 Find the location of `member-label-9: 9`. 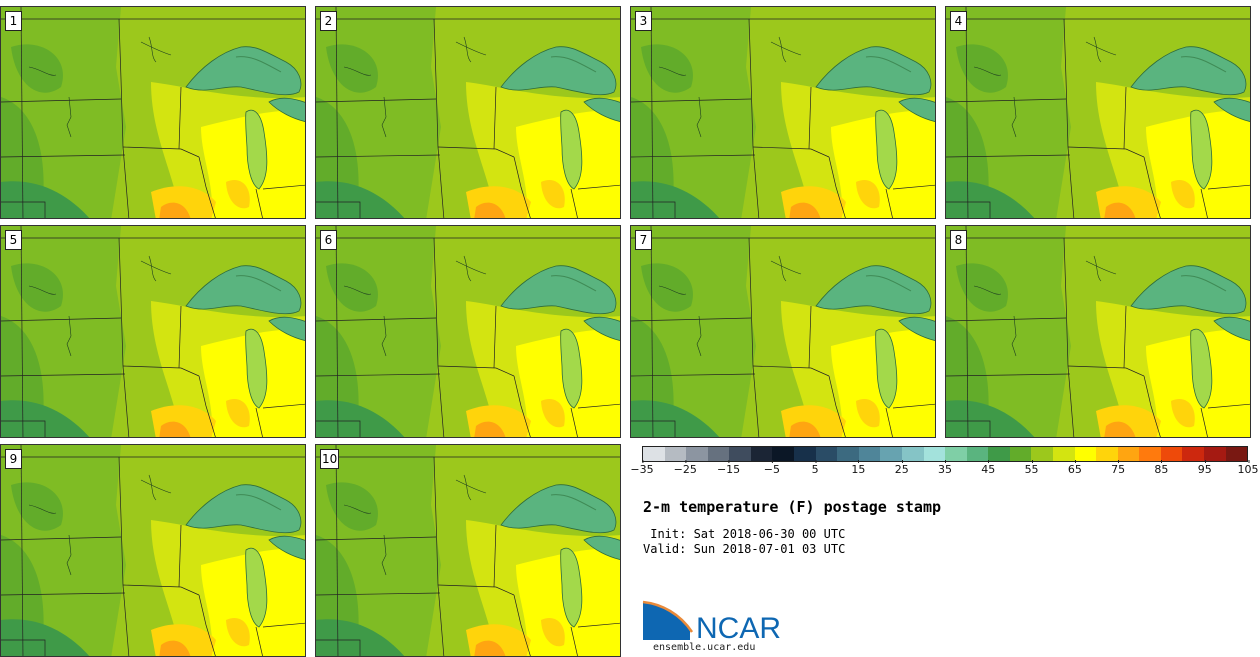

member-label-9: 9 is located at coordinates (13, 459).